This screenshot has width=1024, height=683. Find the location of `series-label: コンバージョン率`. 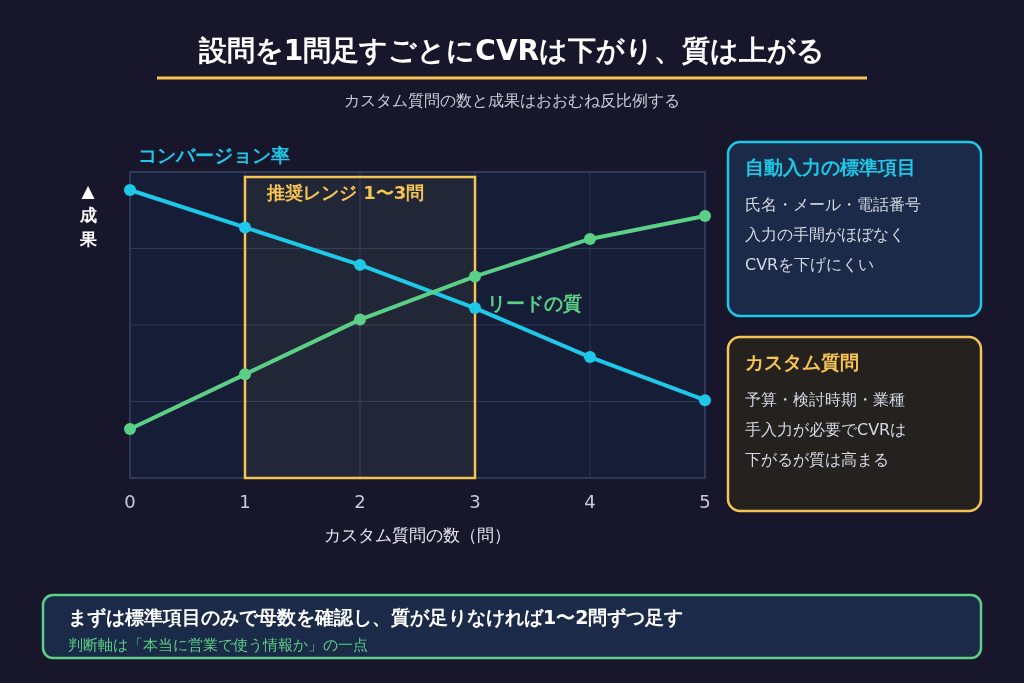

series-label: コンバージョン率 is located at coordinates (214, 155).